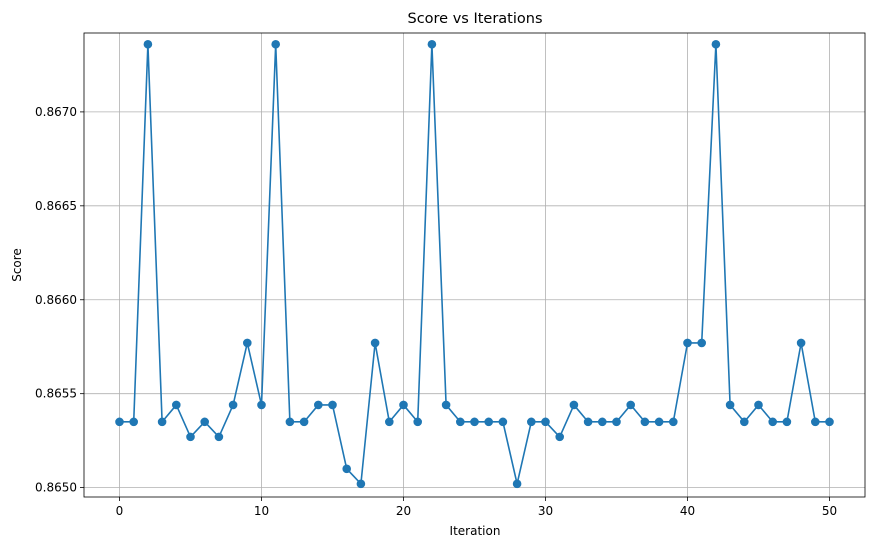 This screenshot has height=547, width=872. What do you see at coordinates (56, 488) in the screenshot?
I see `y-tick-label: 0.8650` at bounding box center [56, 488].